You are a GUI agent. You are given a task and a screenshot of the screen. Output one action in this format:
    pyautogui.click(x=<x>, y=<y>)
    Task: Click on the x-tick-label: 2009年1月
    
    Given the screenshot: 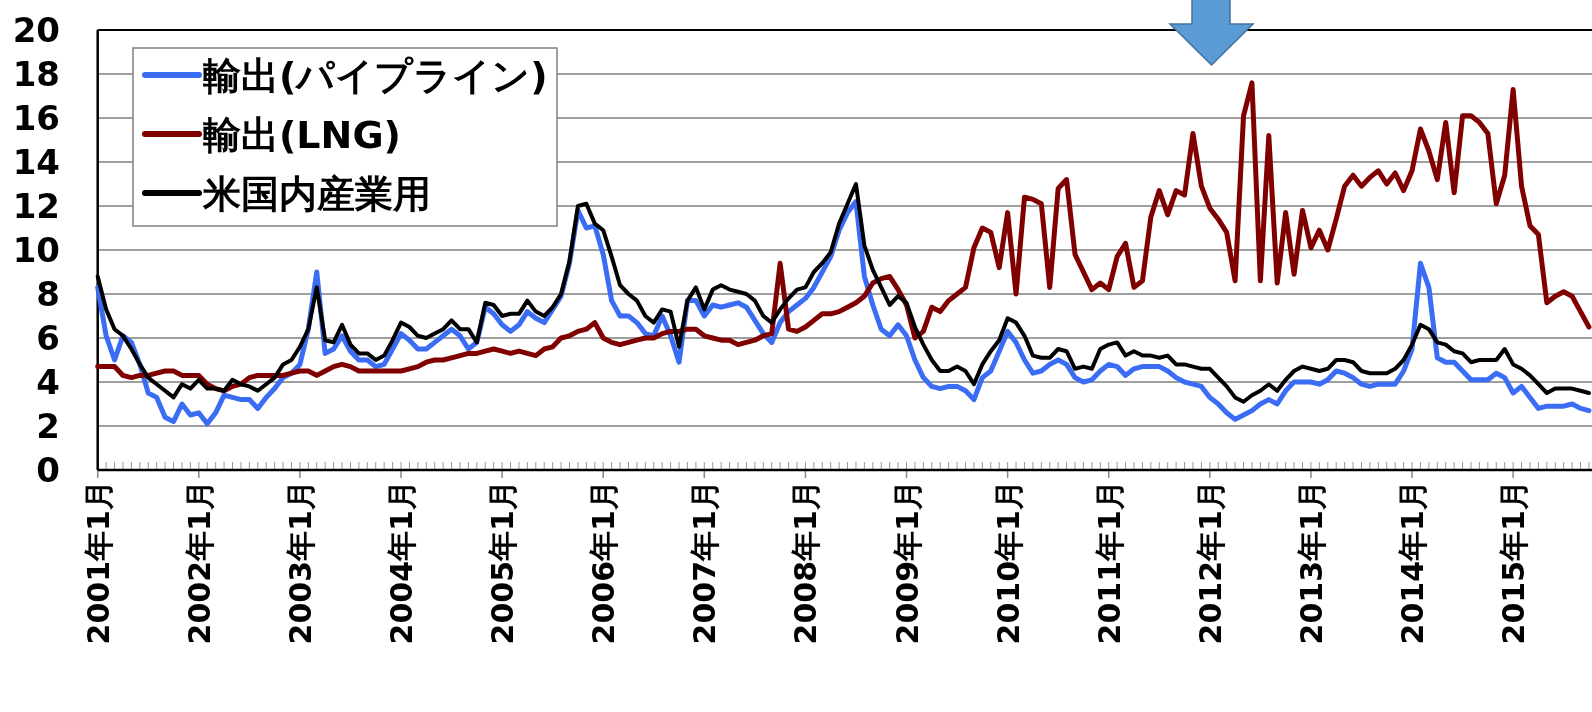 What is the action you would take?
    pyautogui.click(x=907, y=562)
    